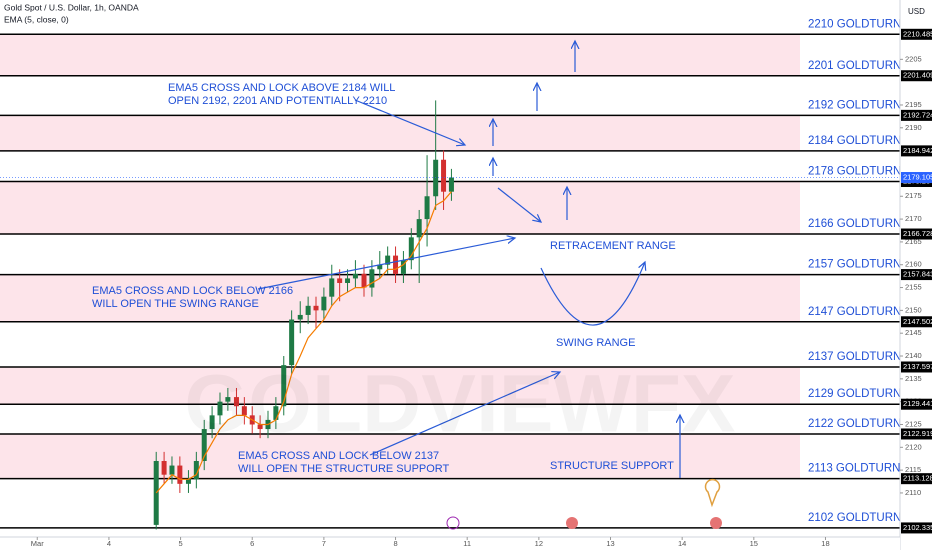 The width and height of the screenshot is (932, 550). I want to click on x-tick-label: 6, so click(252, 543).